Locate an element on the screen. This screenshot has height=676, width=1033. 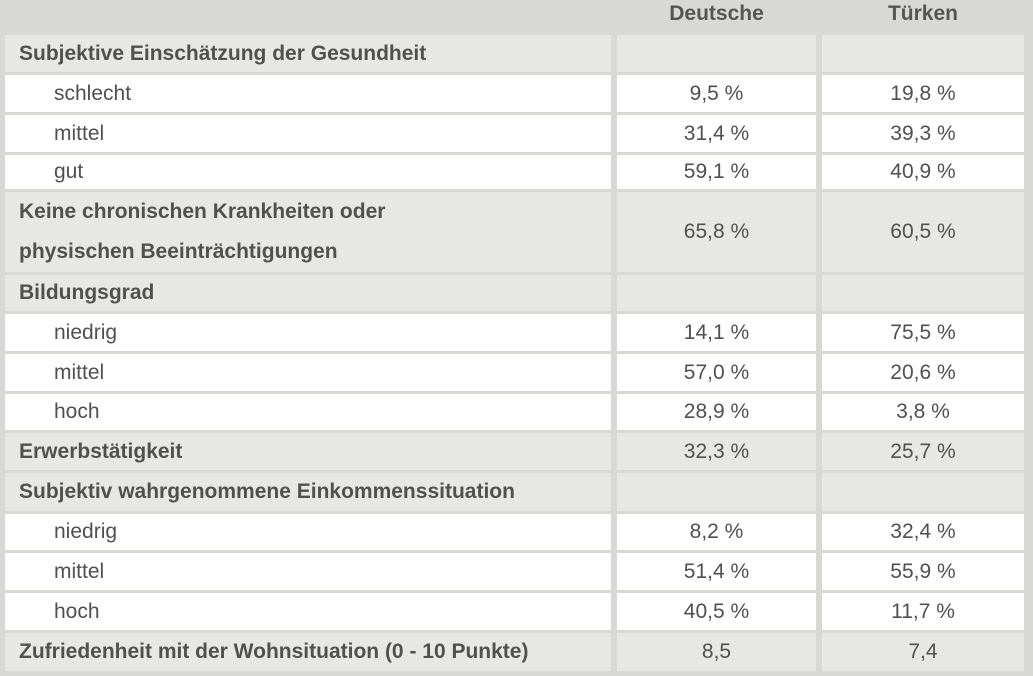
cell-deutsche: 14,1 % is located at coordinates (716, 332).